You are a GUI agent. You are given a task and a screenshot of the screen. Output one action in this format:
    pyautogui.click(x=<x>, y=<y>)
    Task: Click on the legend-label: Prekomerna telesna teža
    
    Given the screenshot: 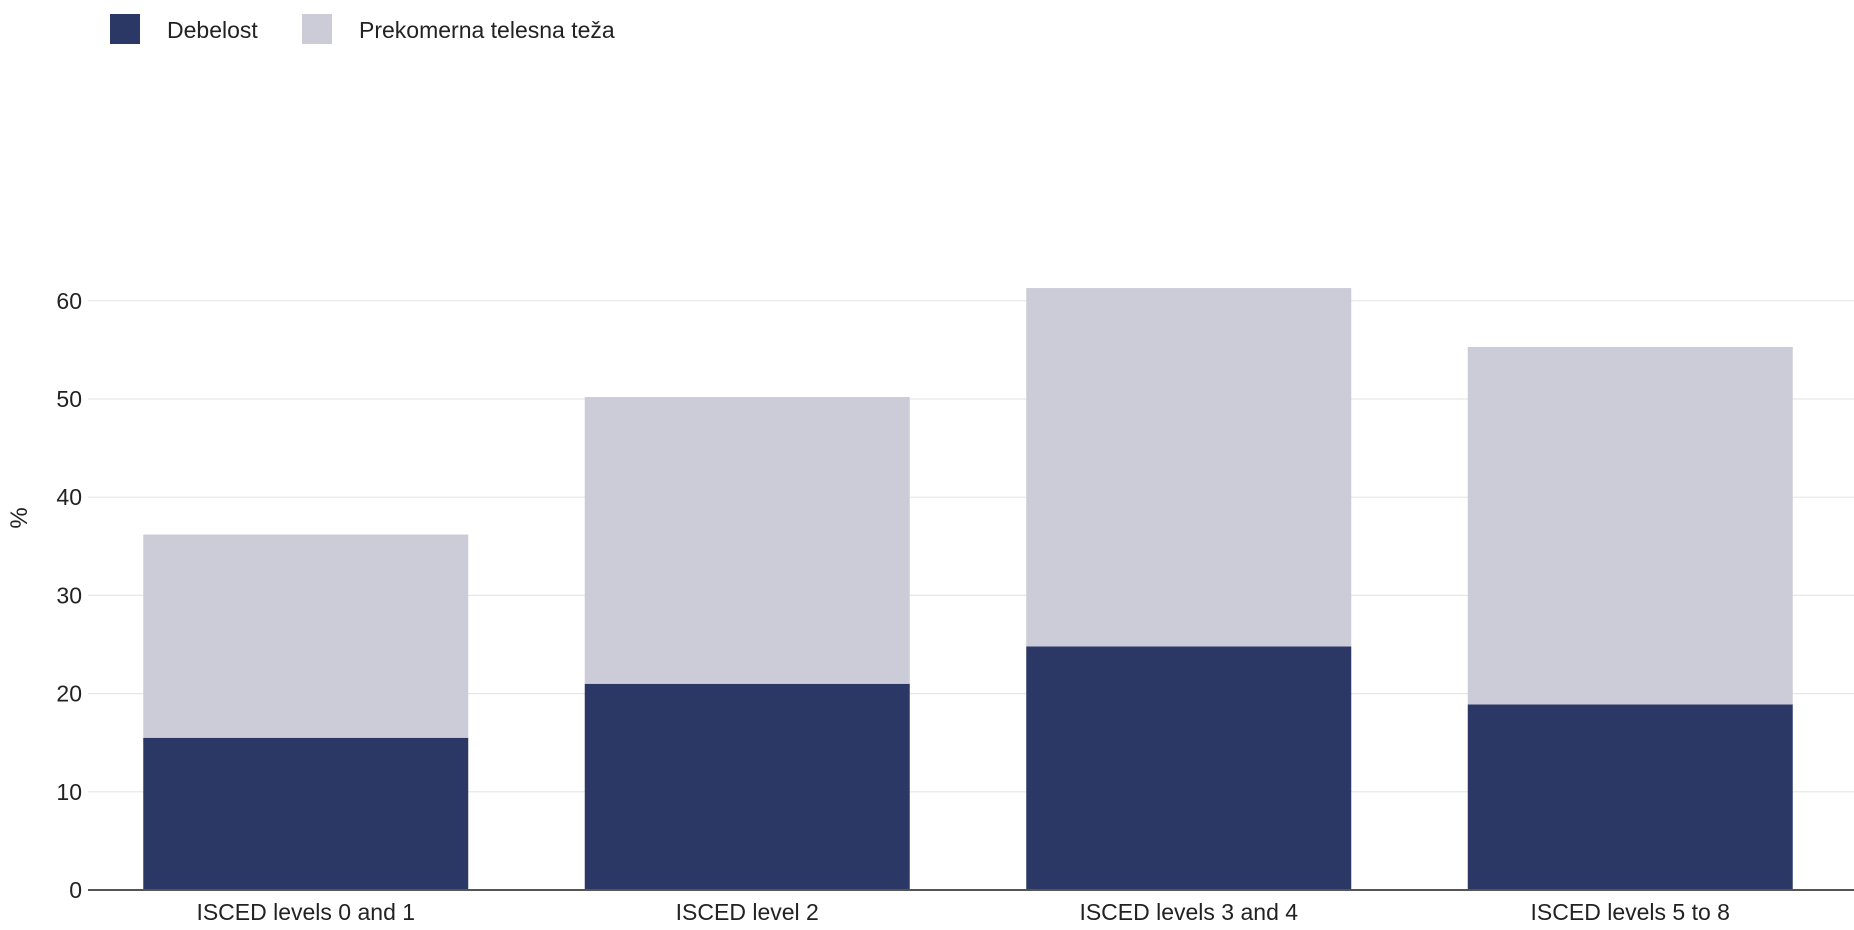 What is the action you would take?
    pyautogui.click(x=487, y=30)
    